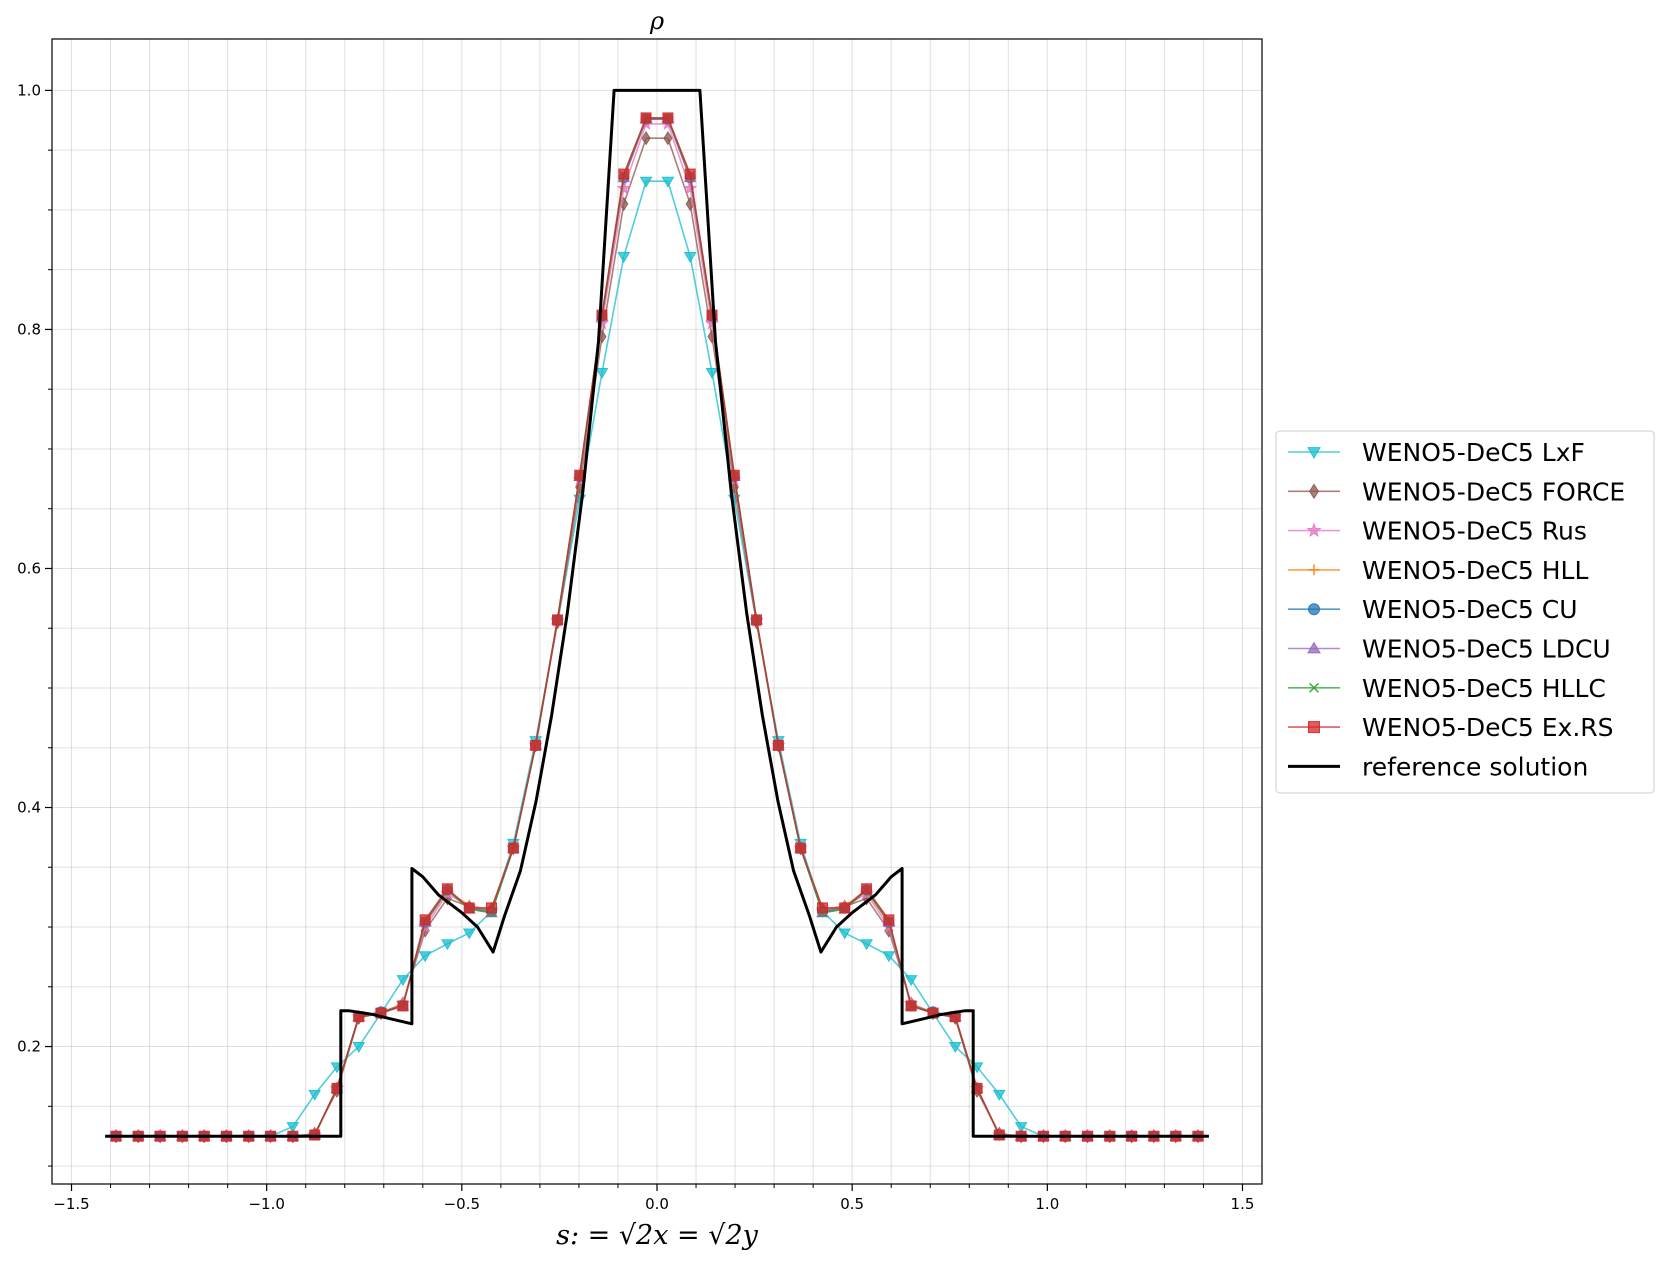 Image resolution: width=1661 pixels, height=1267 pixels. Describe the element at coordinates (29, 1047) in the screenshot. I see `y-tick-label: 0.2` at that location.